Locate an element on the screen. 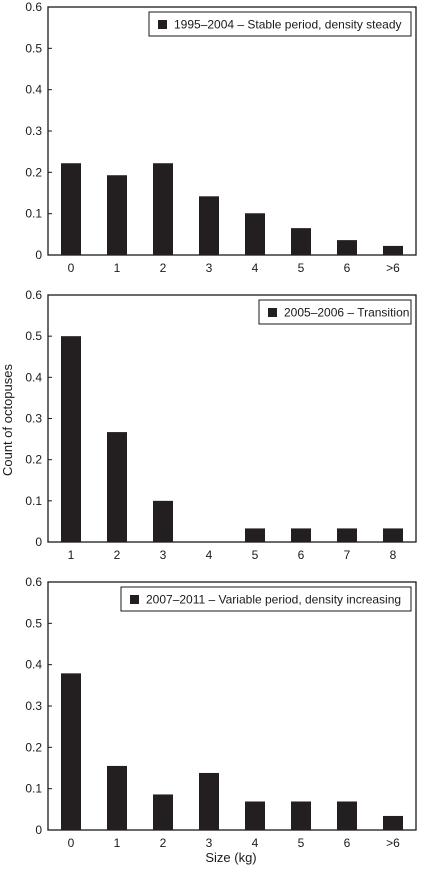 Image resolution: width=423 pixels, height=870 pixels. x-tick-label-1-7: >6 is located at coordinates (393, 268).